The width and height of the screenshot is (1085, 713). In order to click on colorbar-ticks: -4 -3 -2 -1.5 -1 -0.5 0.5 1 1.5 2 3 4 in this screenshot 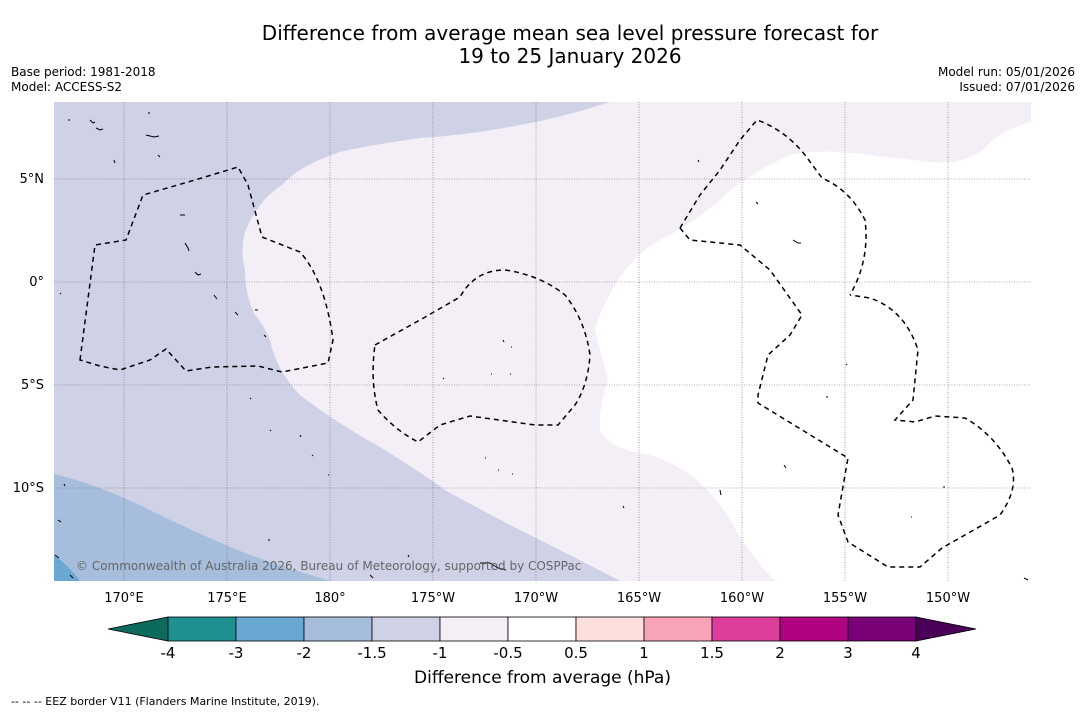, I will do `click(541, 653)`.